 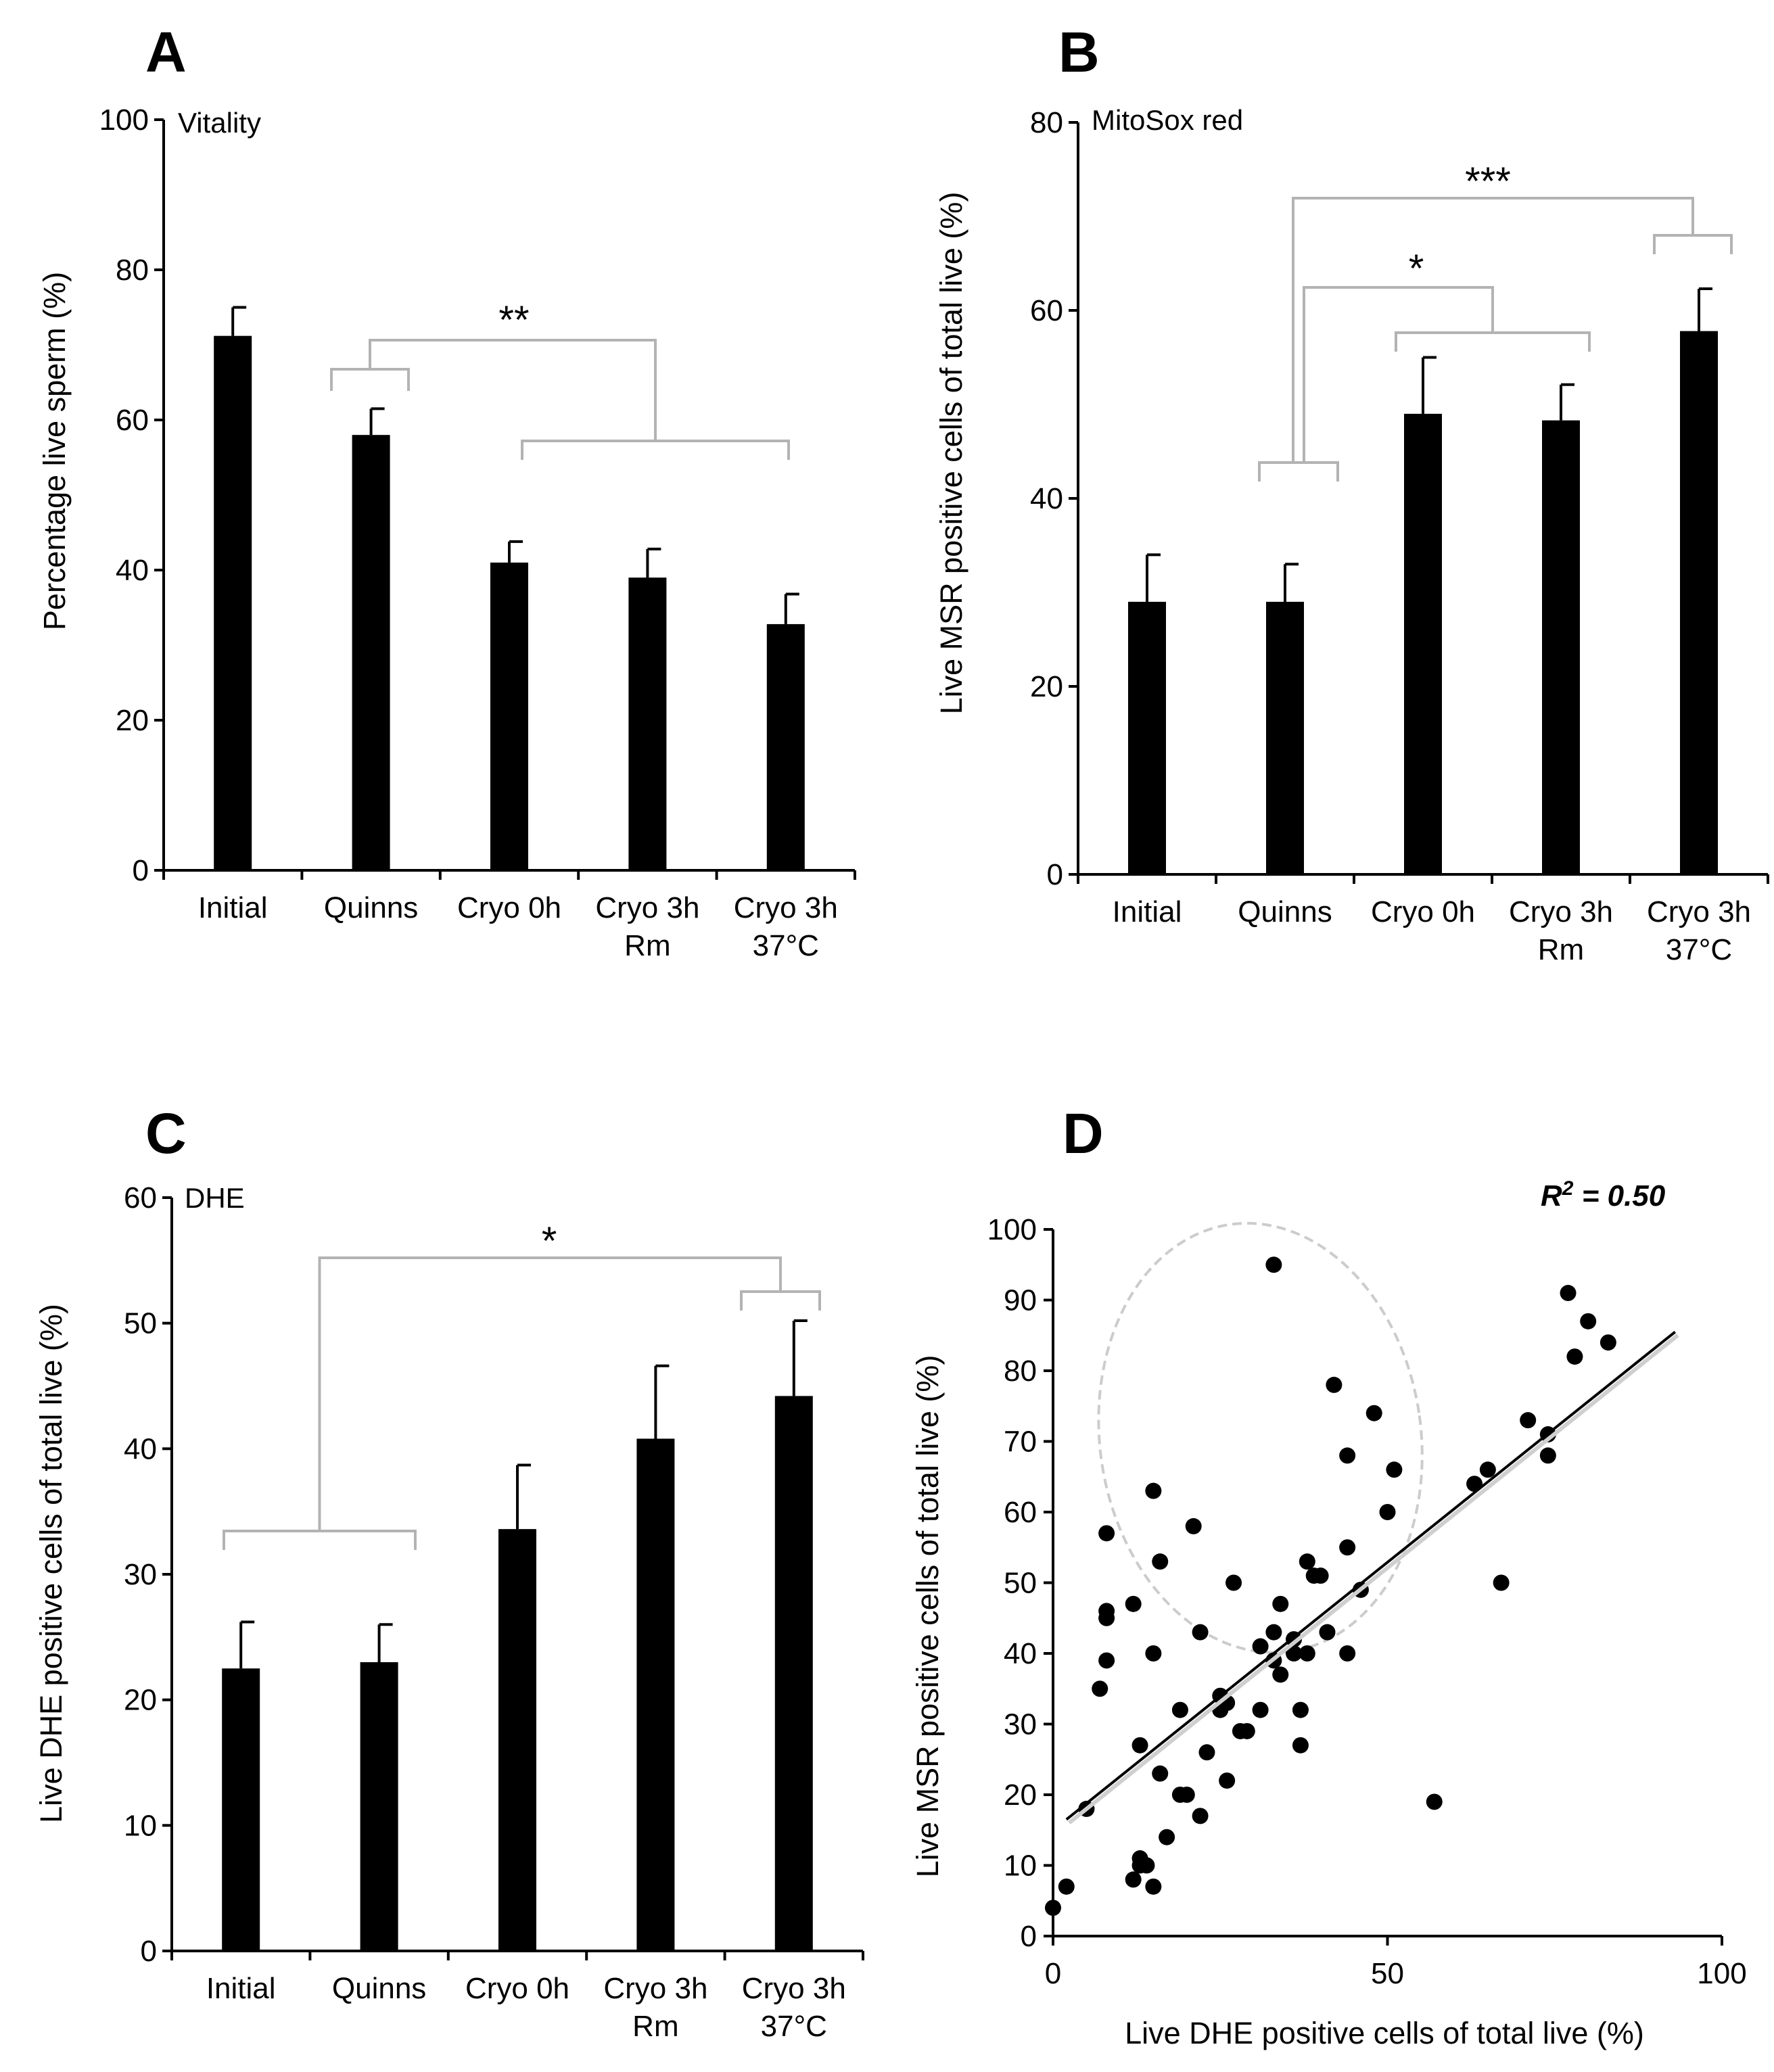 What do you see at coordinates (1046, 686) in the screenshot?
I see `panel-b-y-tick-label: 20` at bounding box center [1046, 686].